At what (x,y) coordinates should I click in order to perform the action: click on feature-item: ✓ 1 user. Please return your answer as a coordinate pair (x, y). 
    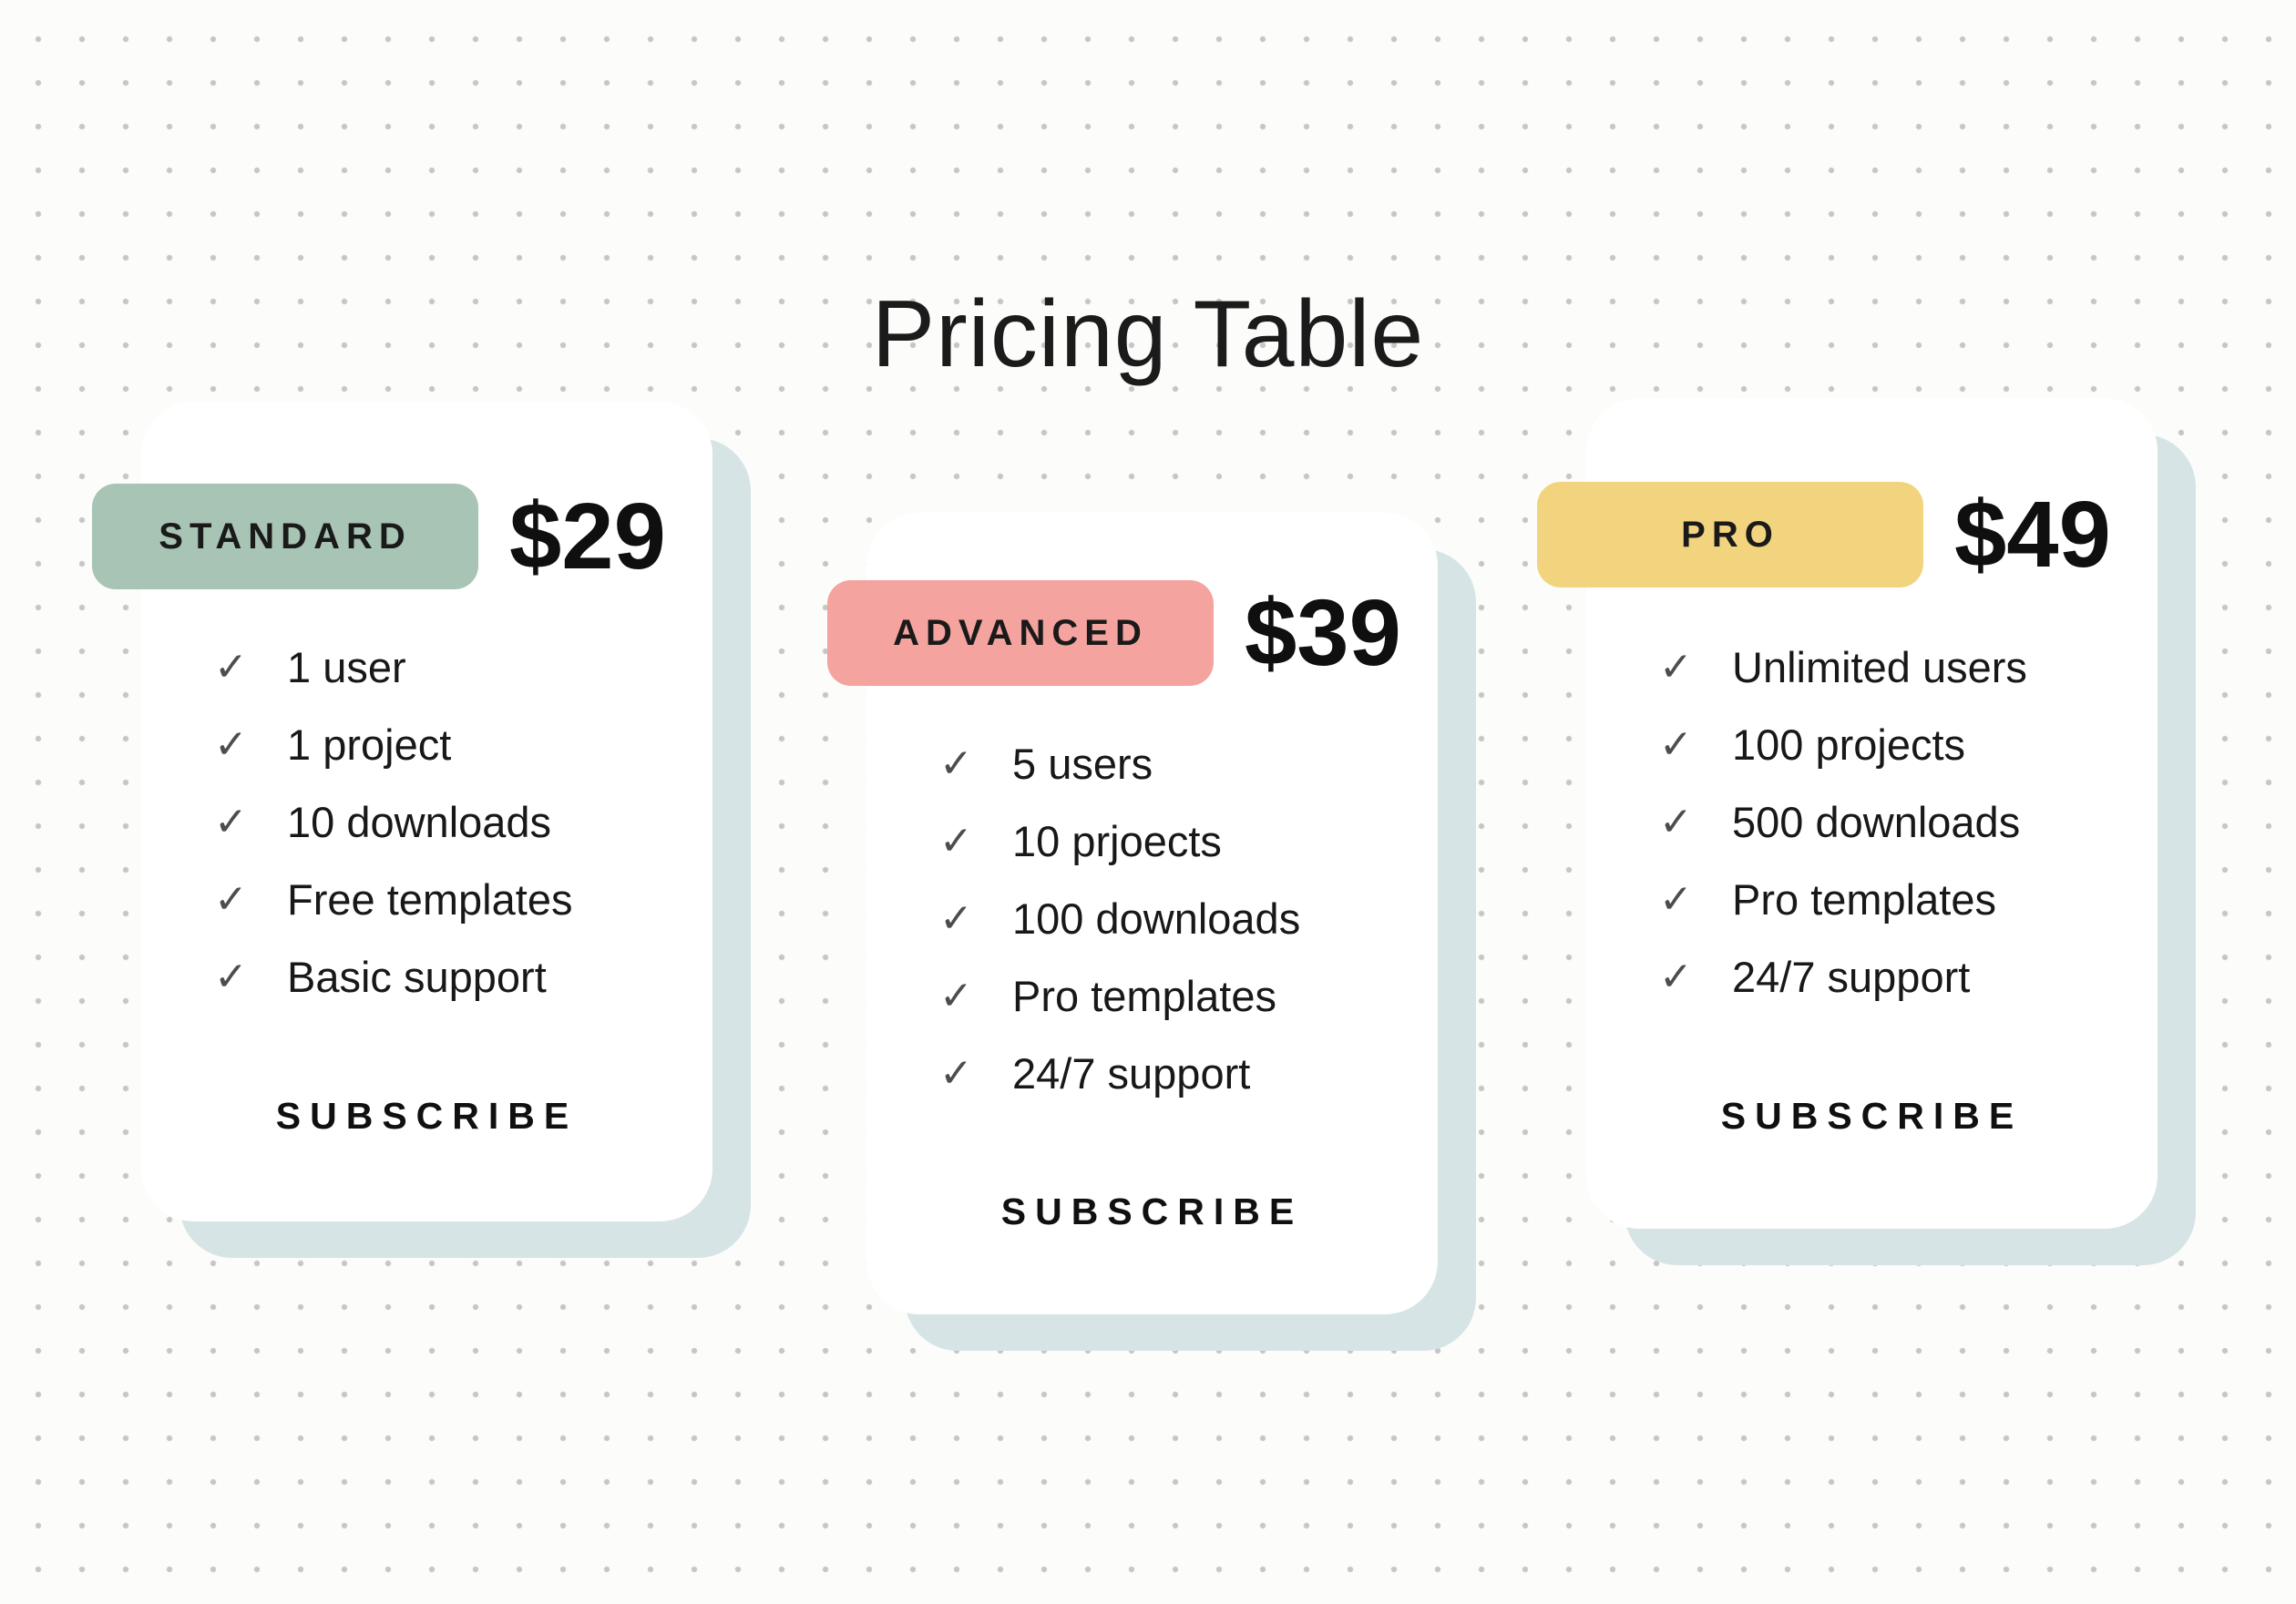
    Looking at the image, I should click on (393, 667).